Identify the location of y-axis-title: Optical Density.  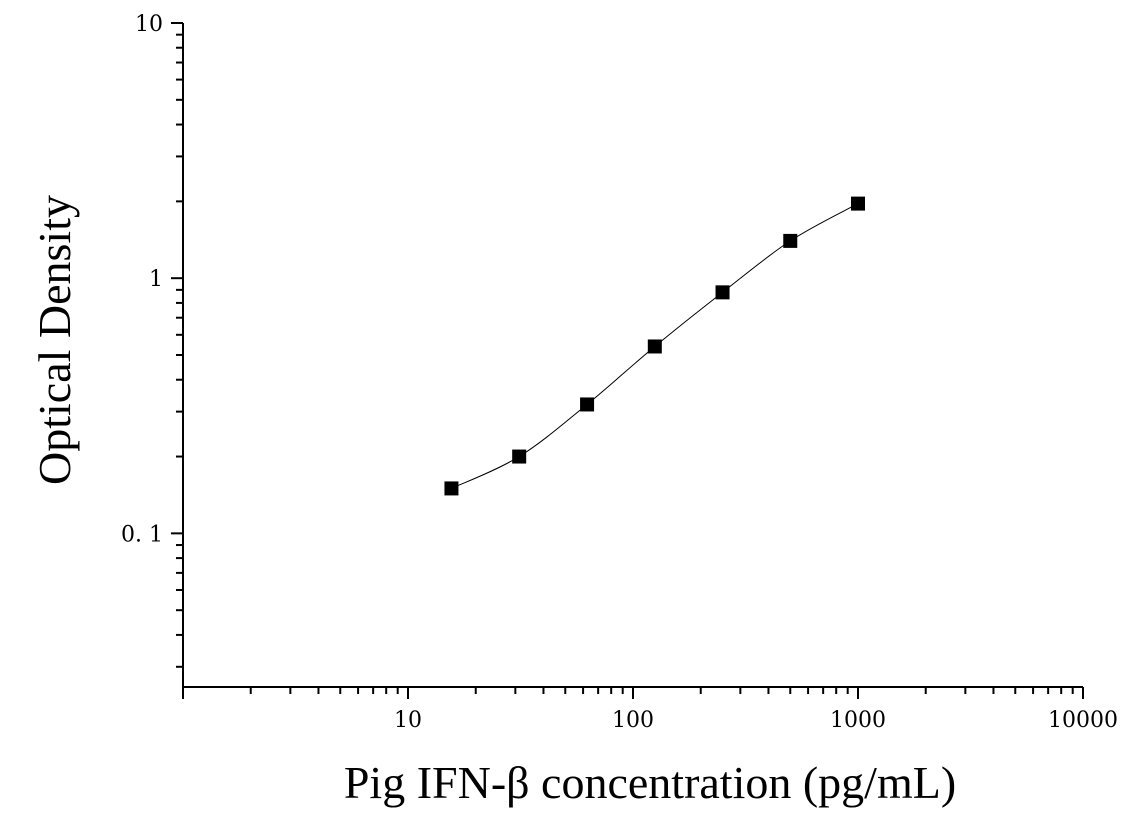
(54, 340).